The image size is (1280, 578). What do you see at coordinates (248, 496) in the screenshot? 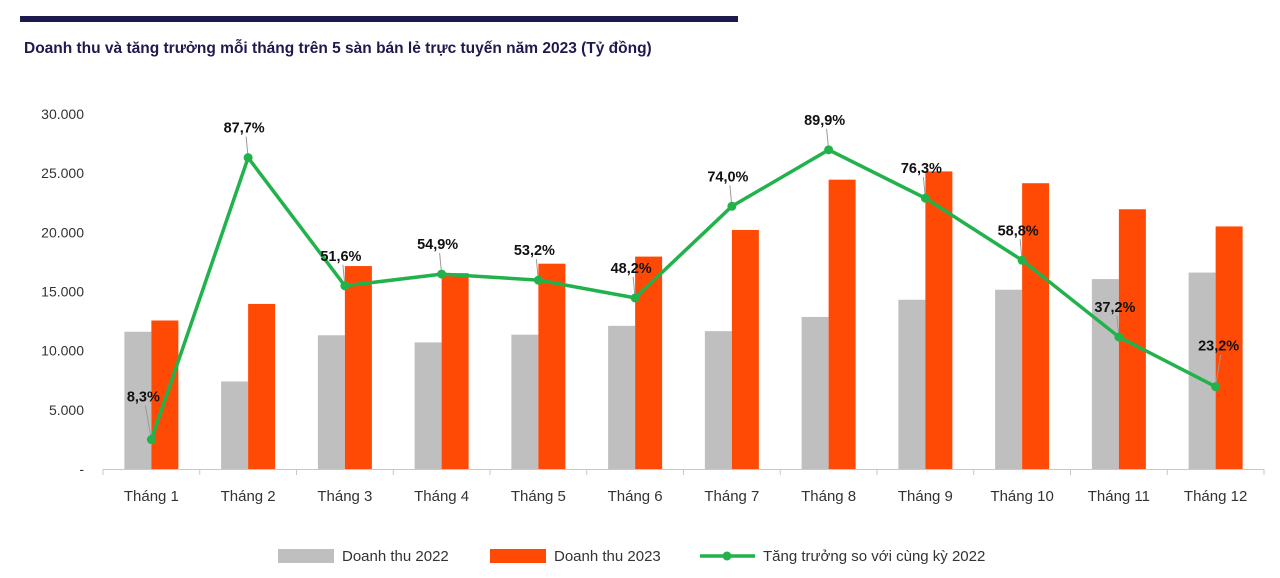
I see `x-tick-label: Tháng 2` at bounding box center [248, 496].